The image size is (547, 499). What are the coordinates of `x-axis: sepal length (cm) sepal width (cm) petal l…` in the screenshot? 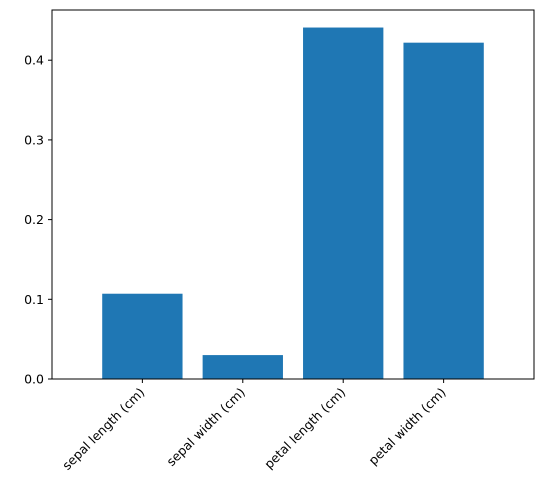 It's located at (254, 426).